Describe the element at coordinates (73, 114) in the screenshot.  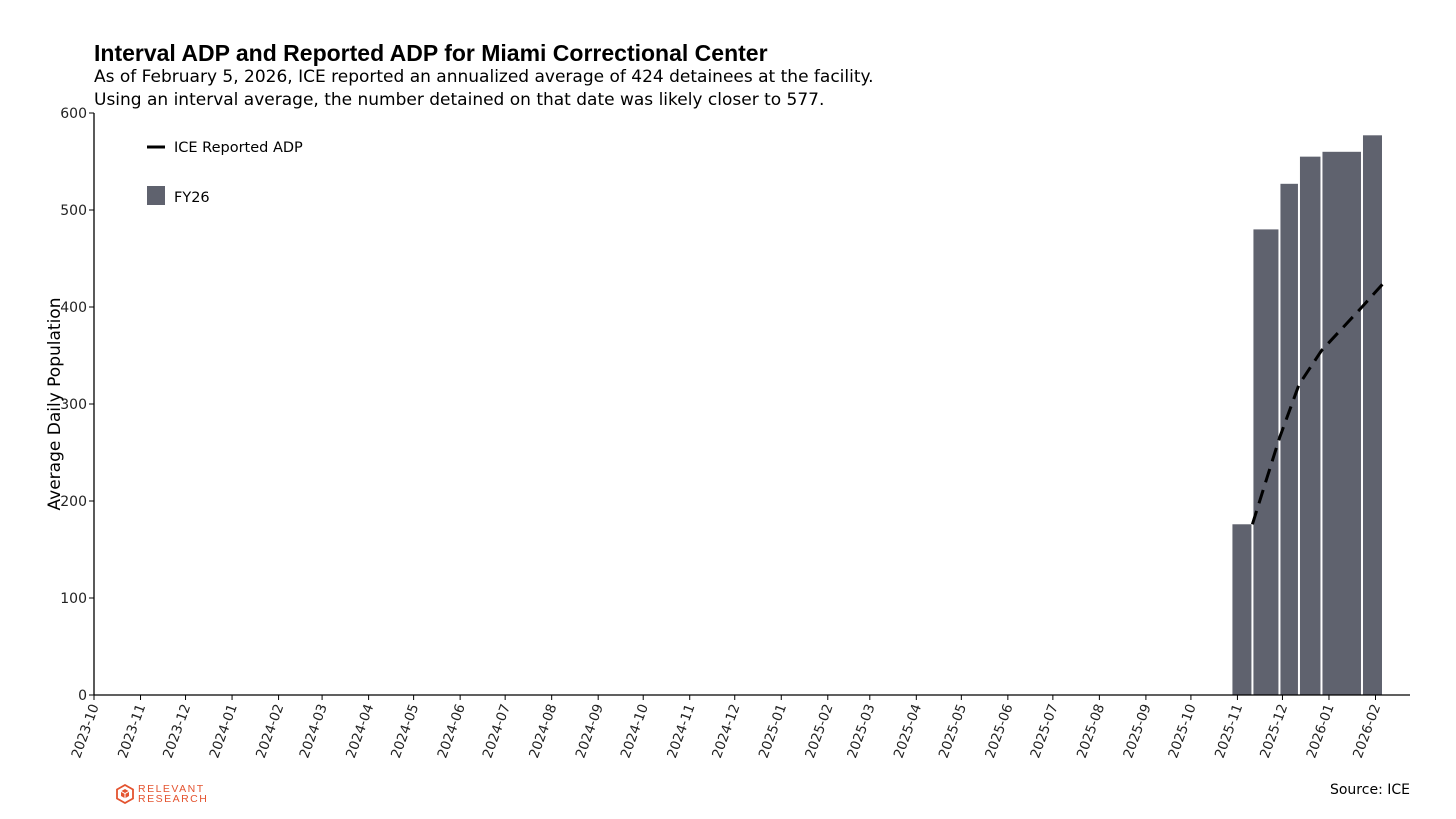
I see `y-tick-label: 600` at that location.